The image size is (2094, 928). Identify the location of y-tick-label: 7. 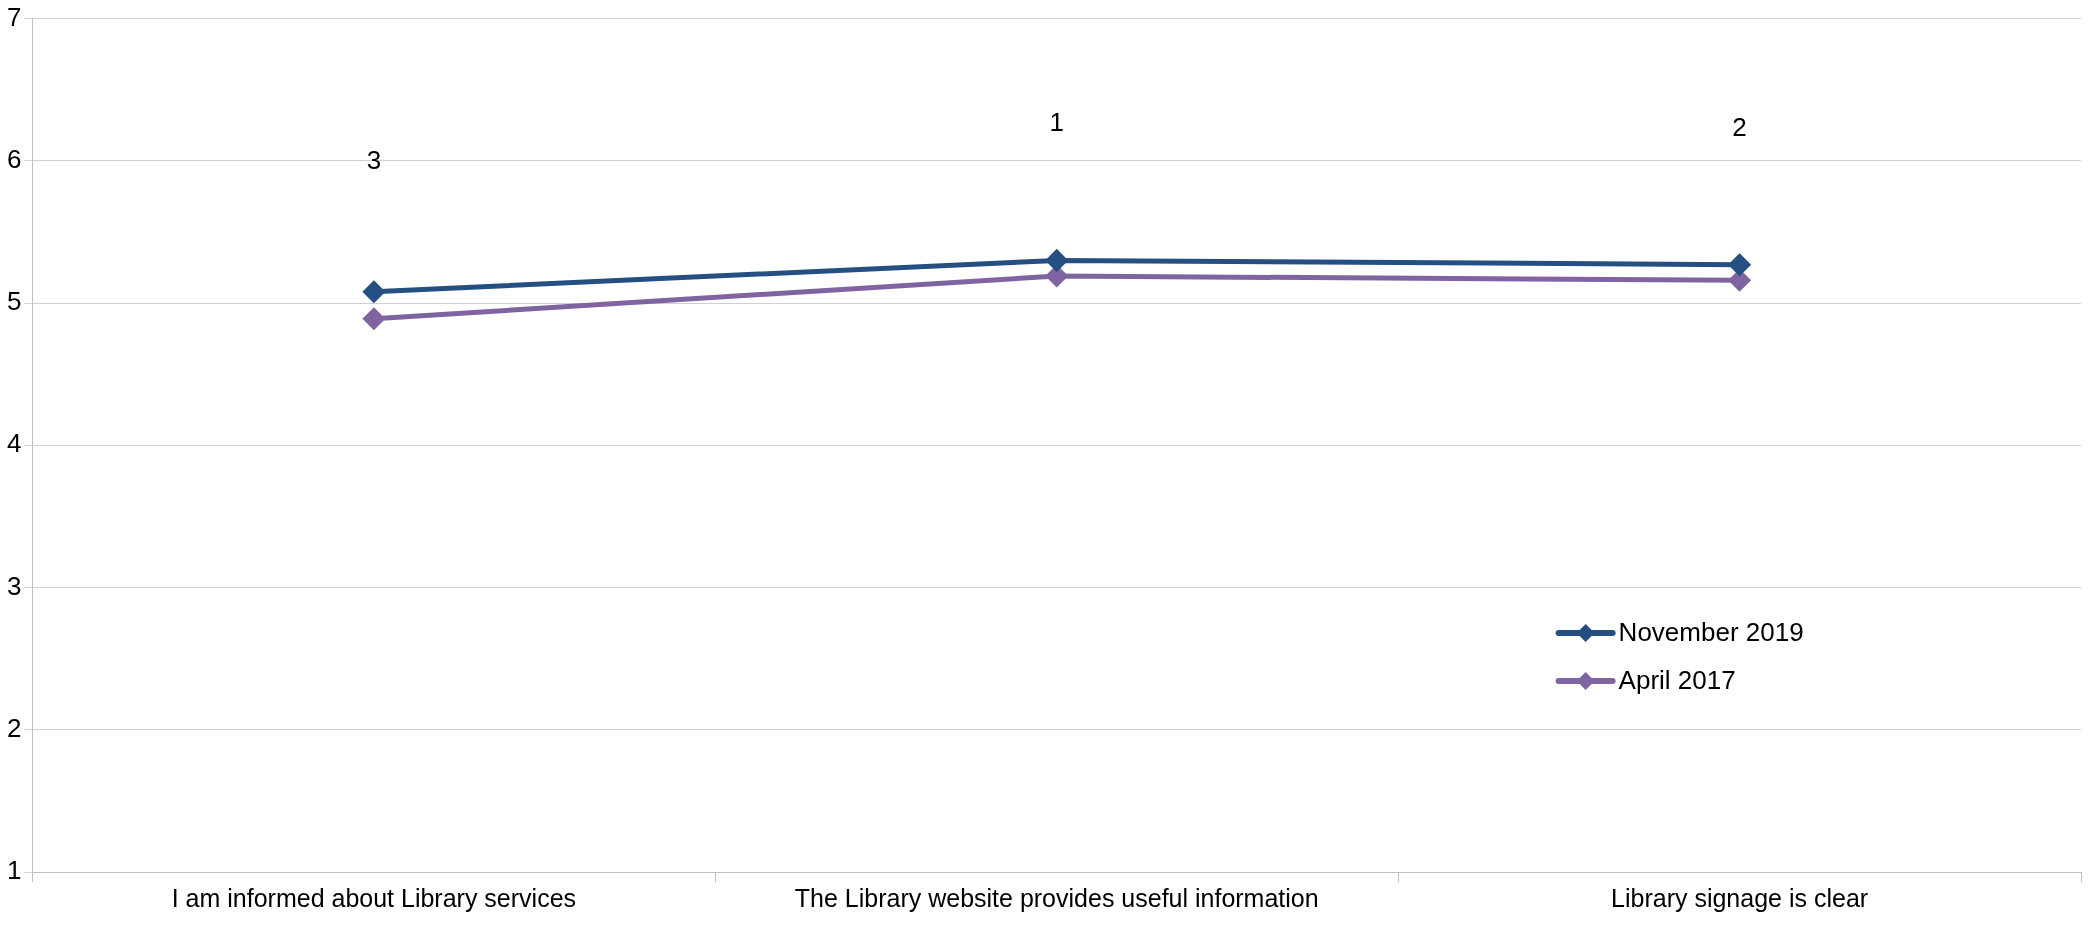
(14, 16).